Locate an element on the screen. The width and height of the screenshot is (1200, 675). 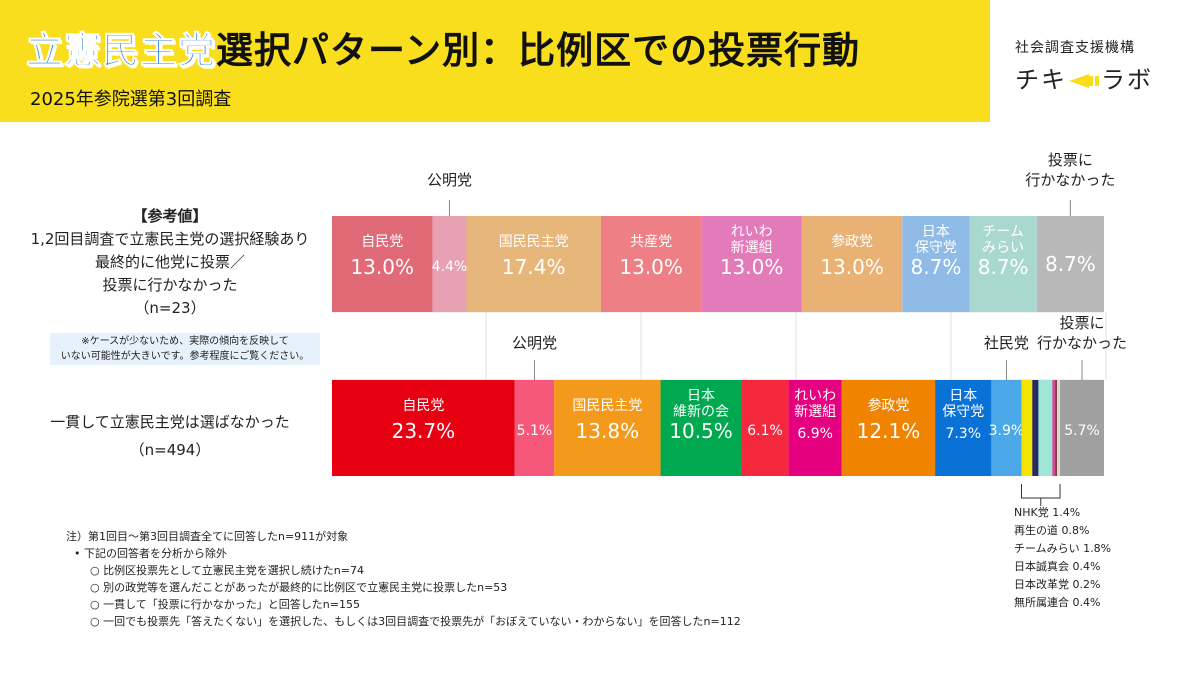
bar2-value-label: 12.1% is located at coordinates (889, 431).